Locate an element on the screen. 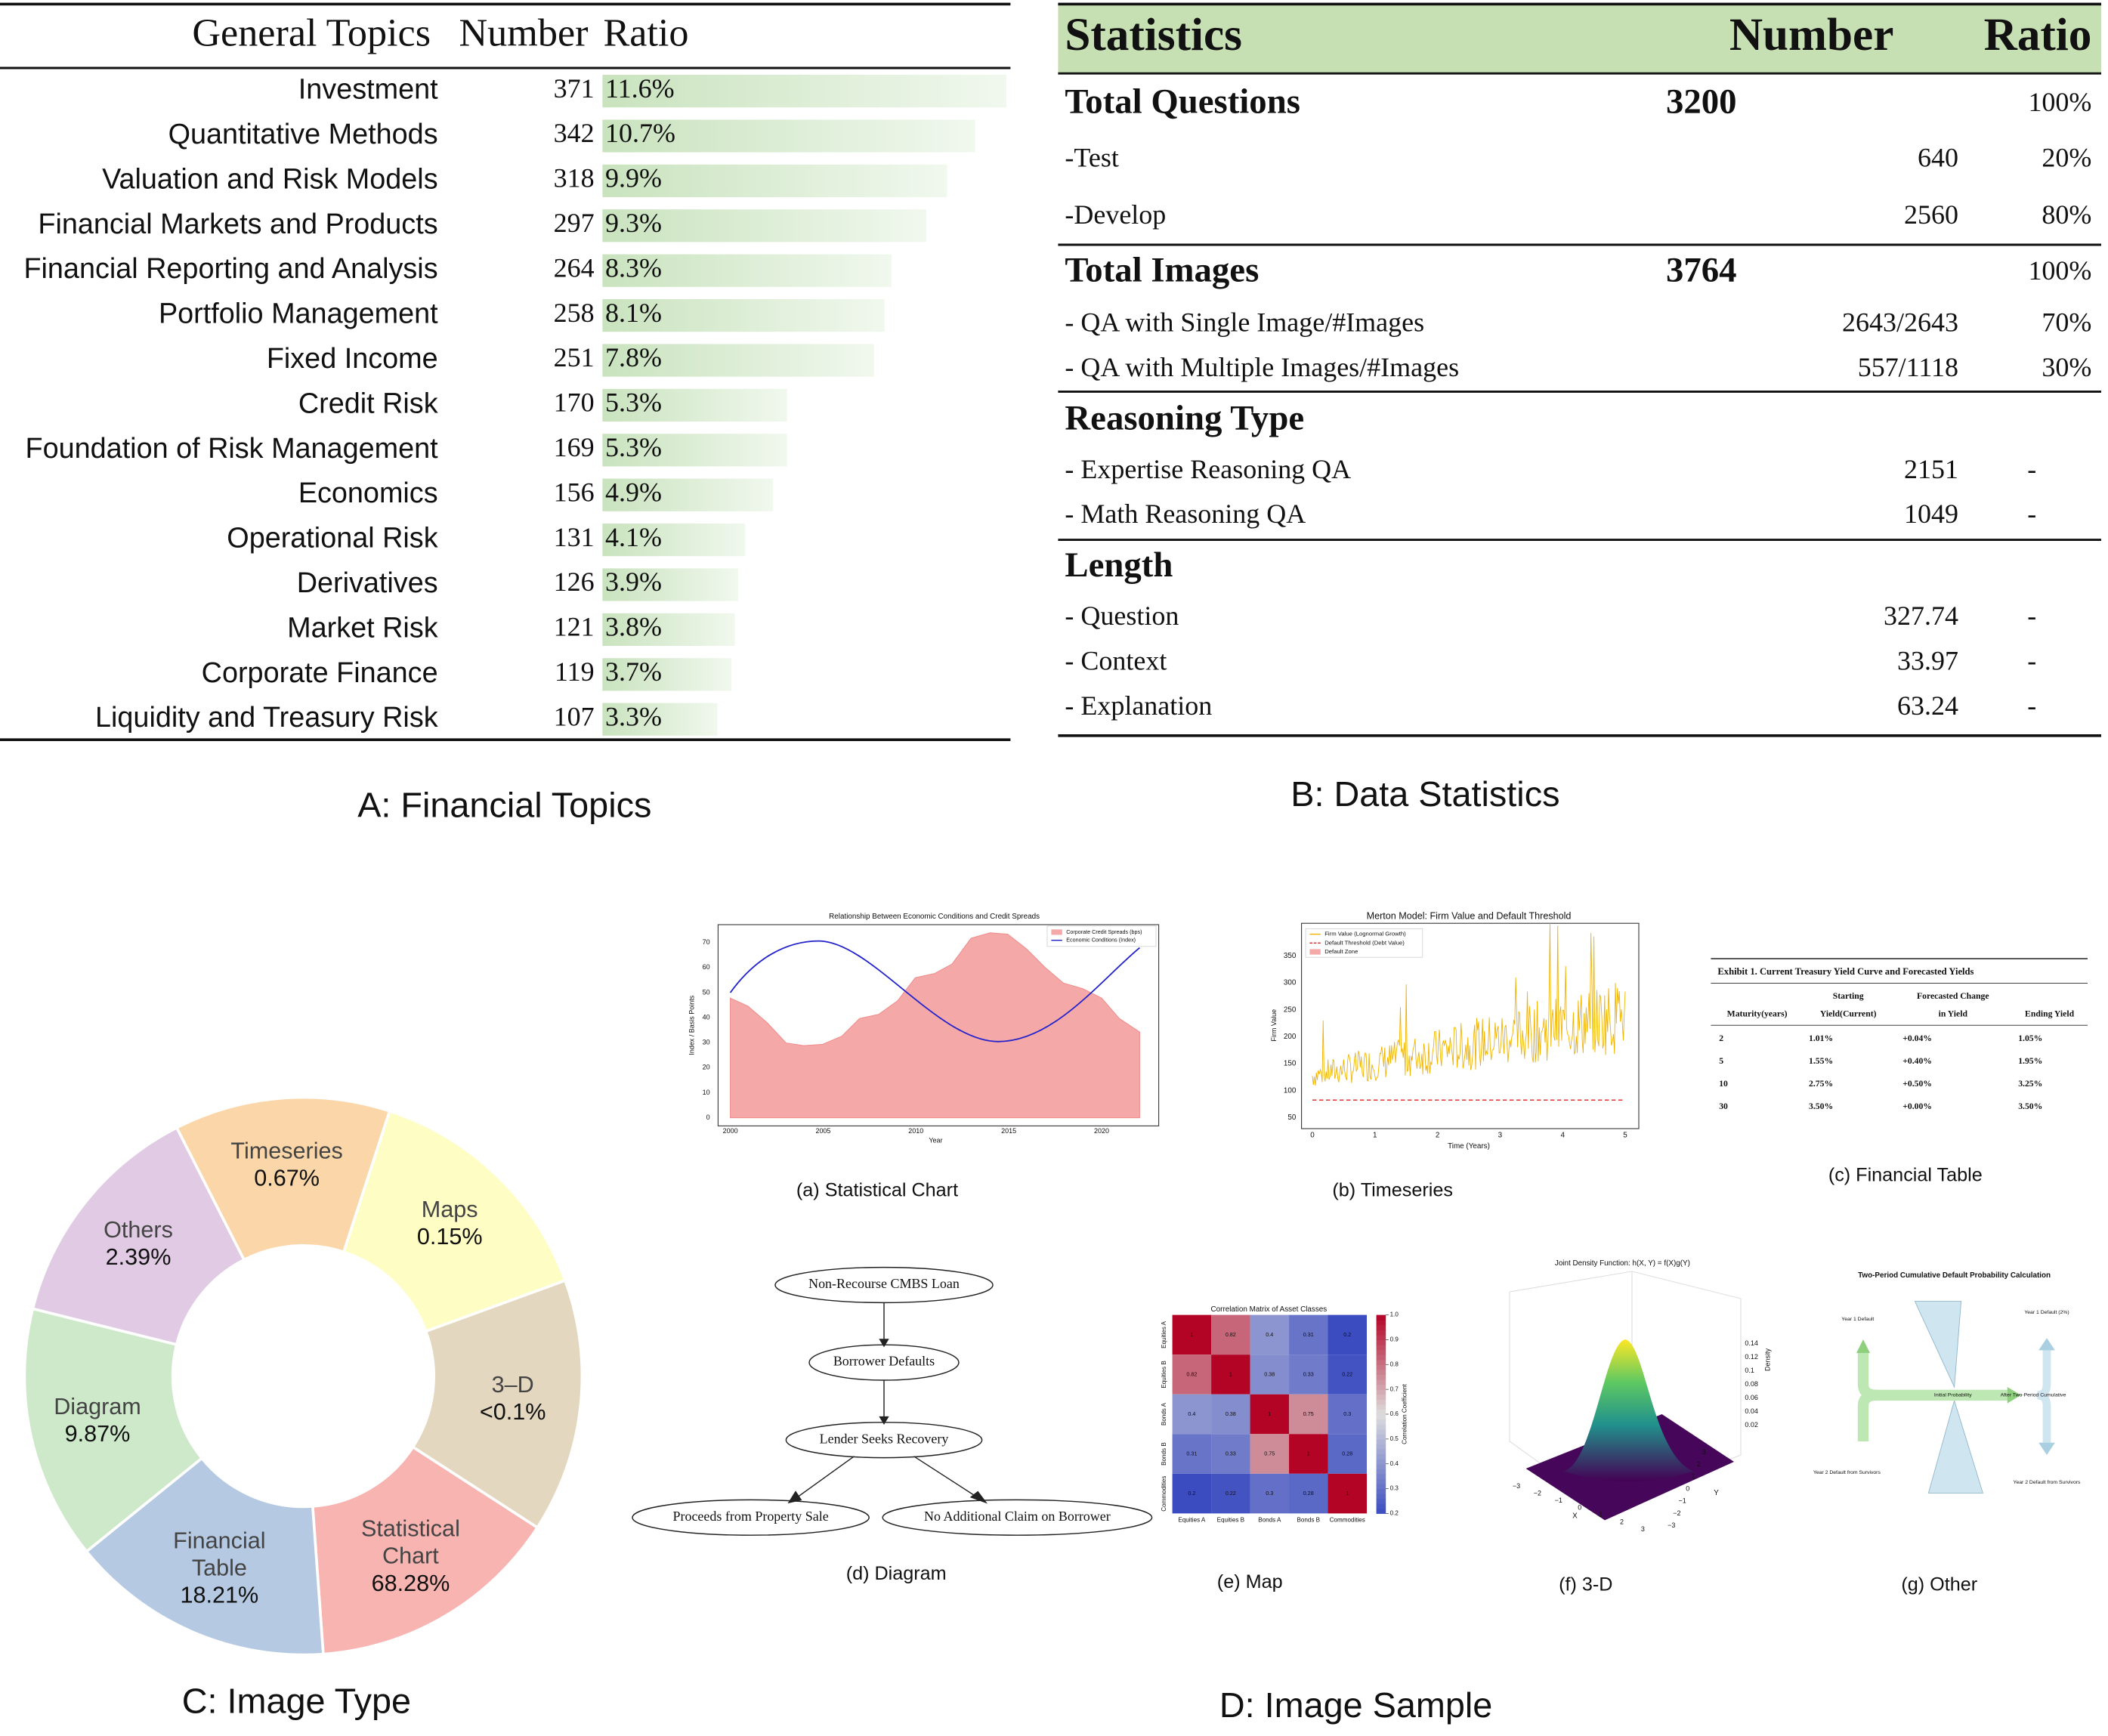  row-label: - Math Reasoning QA is located at coordinates (1185, 514).